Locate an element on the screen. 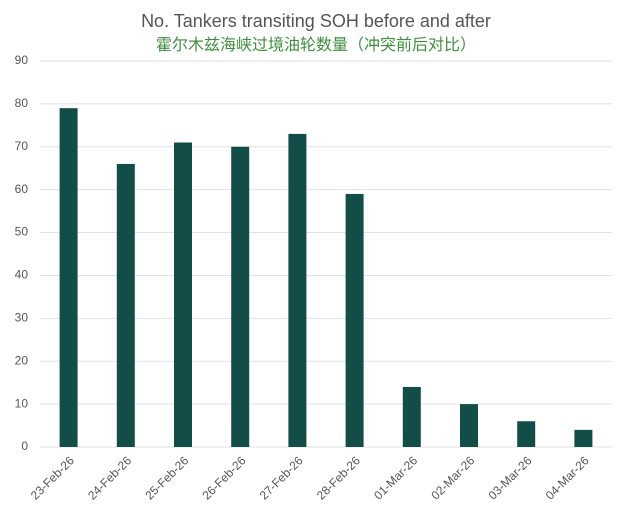 This screenshot has height=527, width=622. x-tick-label: 03-Mar-26 is located at coordinates (510, 477).